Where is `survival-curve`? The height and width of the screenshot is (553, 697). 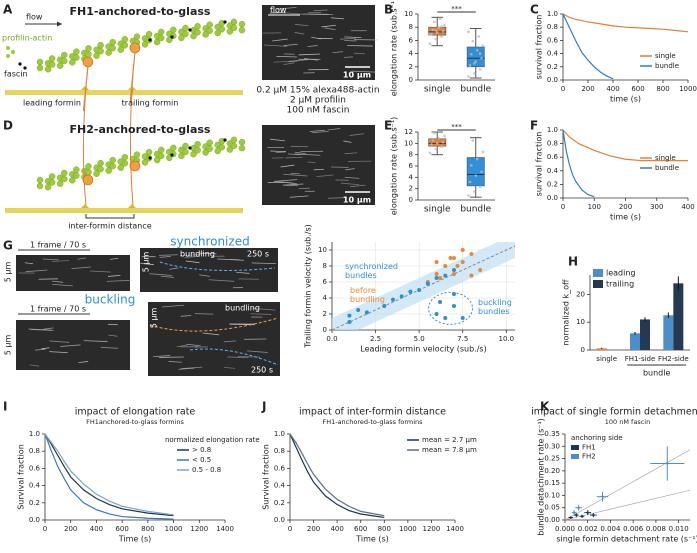
survival-curve is located at coordinates (337, 475).